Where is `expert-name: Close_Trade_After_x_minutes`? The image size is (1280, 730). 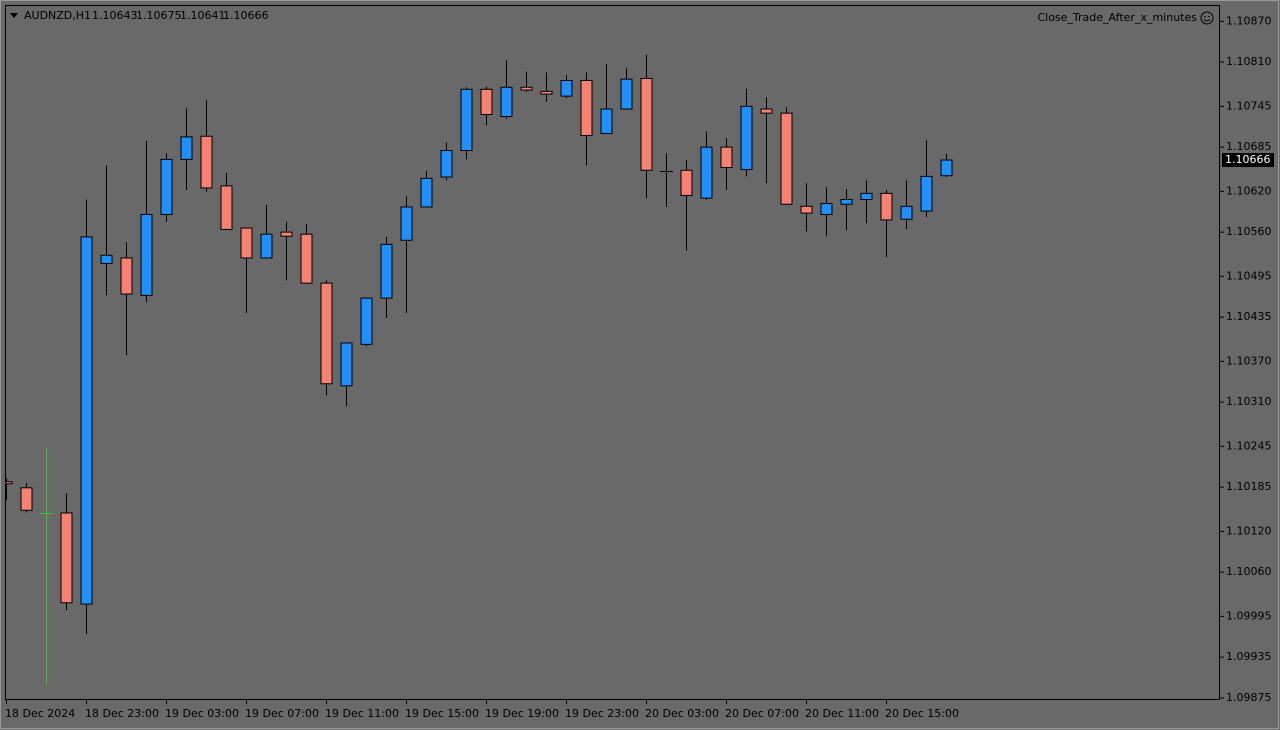 expert-name: Close_Trade_After_x_minutes is located at coordinates (1117, 17).